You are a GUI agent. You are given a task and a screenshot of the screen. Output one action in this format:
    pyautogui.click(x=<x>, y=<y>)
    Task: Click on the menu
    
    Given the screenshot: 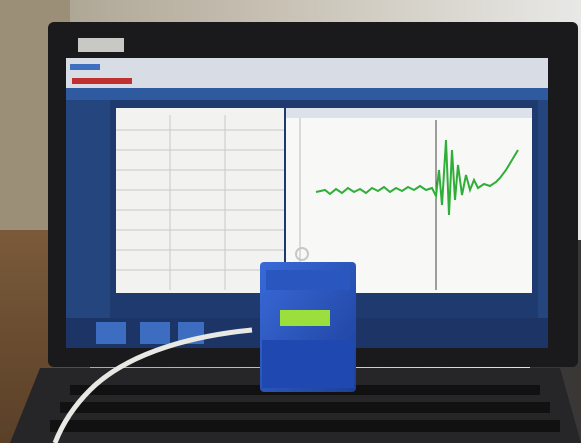 What is the action you would take?
    pyautogui.click(x=85, y=67)
    